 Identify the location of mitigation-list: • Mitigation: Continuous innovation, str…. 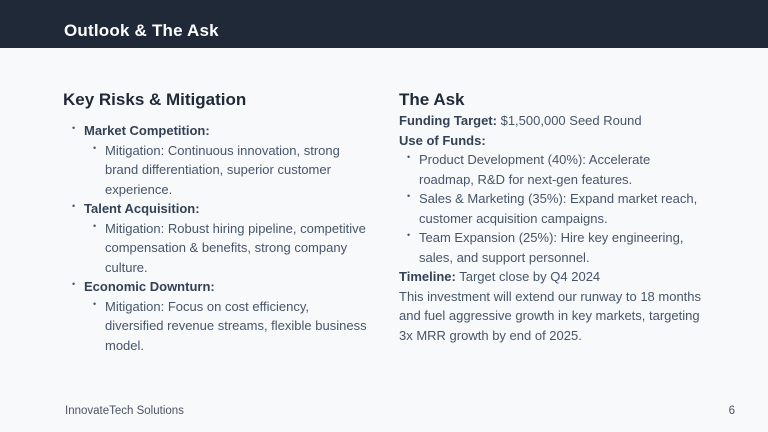
(227, 170).